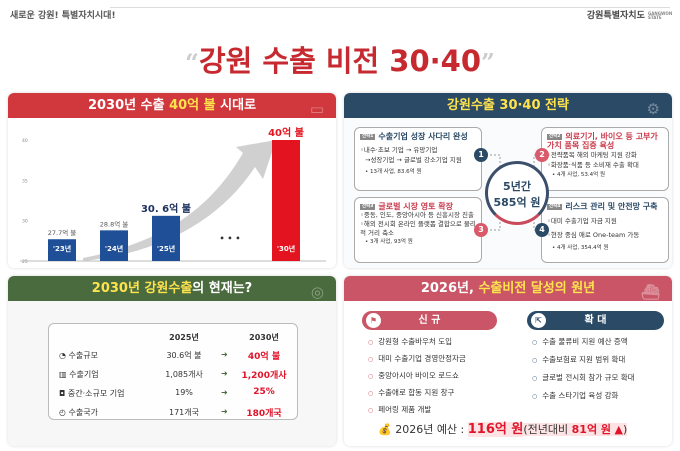  What do you see at coordinates (184, 412) in the screenshot?
I see `value-2025: 171개국` at bounding box center [184, 412].